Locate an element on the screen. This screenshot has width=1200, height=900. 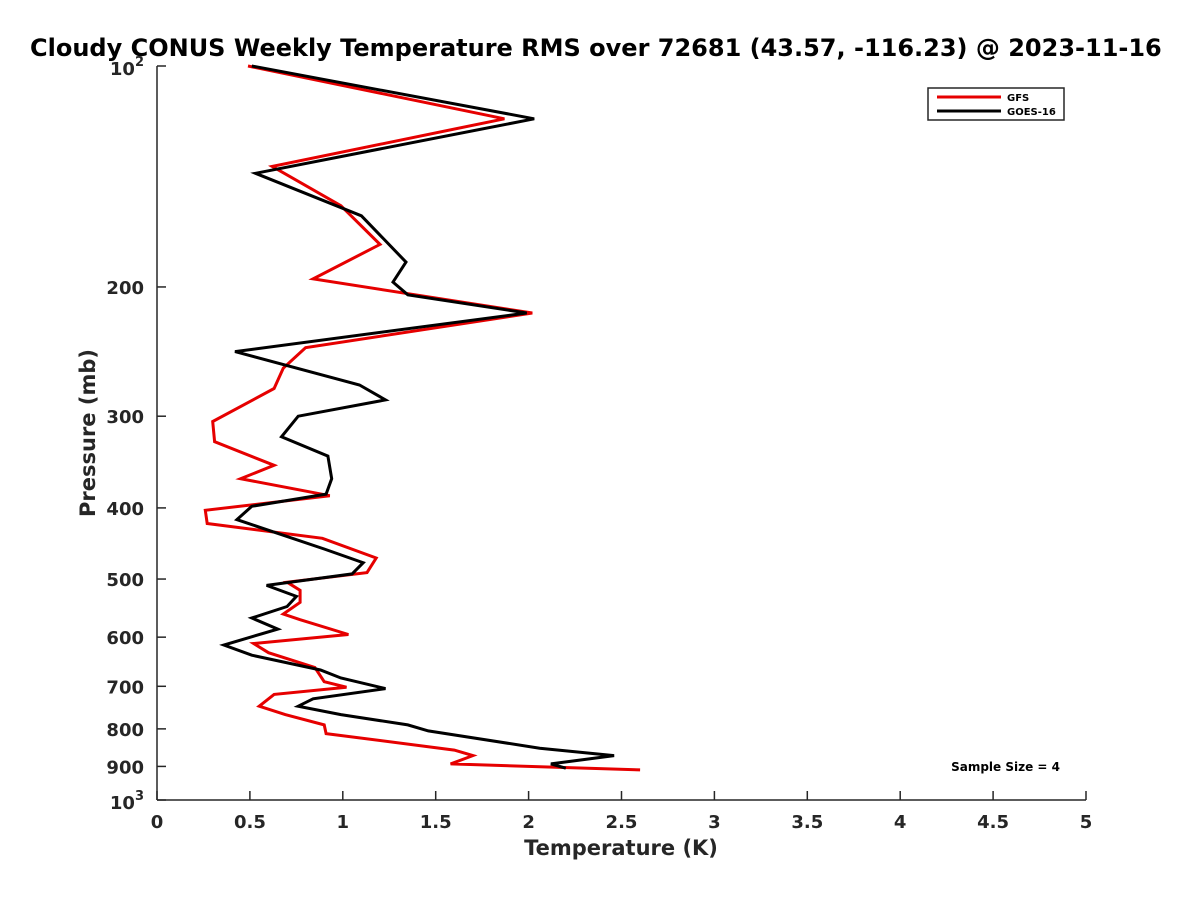
y-axis-ticks: 200 300 400 500 600 700 800 900 is located at coordinates (136, 433).